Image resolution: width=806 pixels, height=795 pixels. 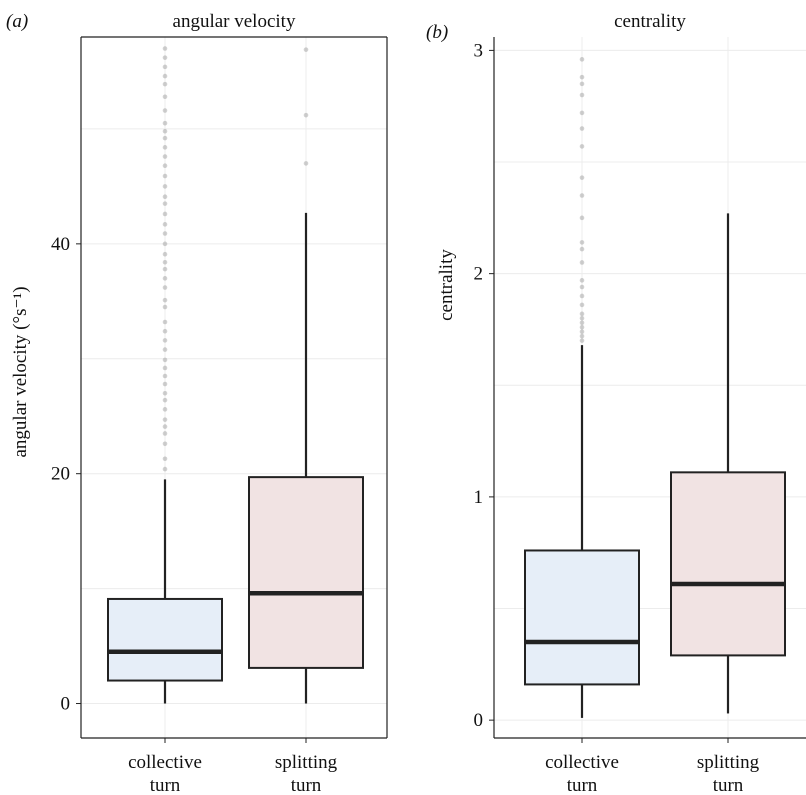 What do you see at coordinates (60, 474) in the screenshot?
I see `y-tick-label: 20` at bounding box center [60, 474].